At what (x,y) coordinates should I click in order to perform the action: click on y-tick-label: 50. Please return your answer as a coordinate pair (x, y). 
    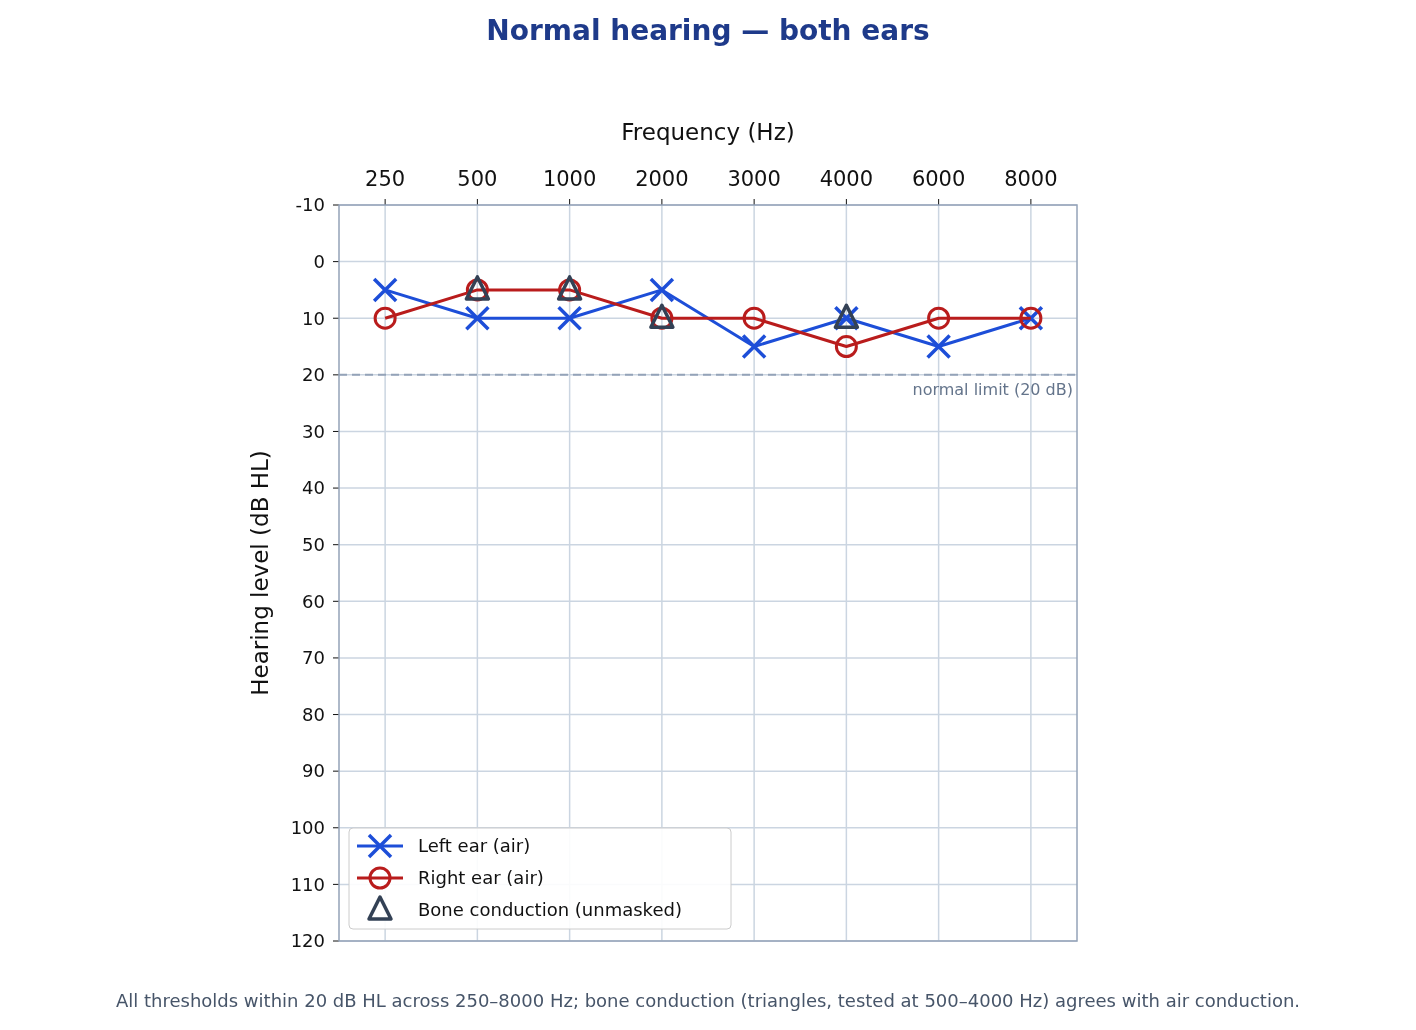
    Looking at the image, I should click on (313, 544).